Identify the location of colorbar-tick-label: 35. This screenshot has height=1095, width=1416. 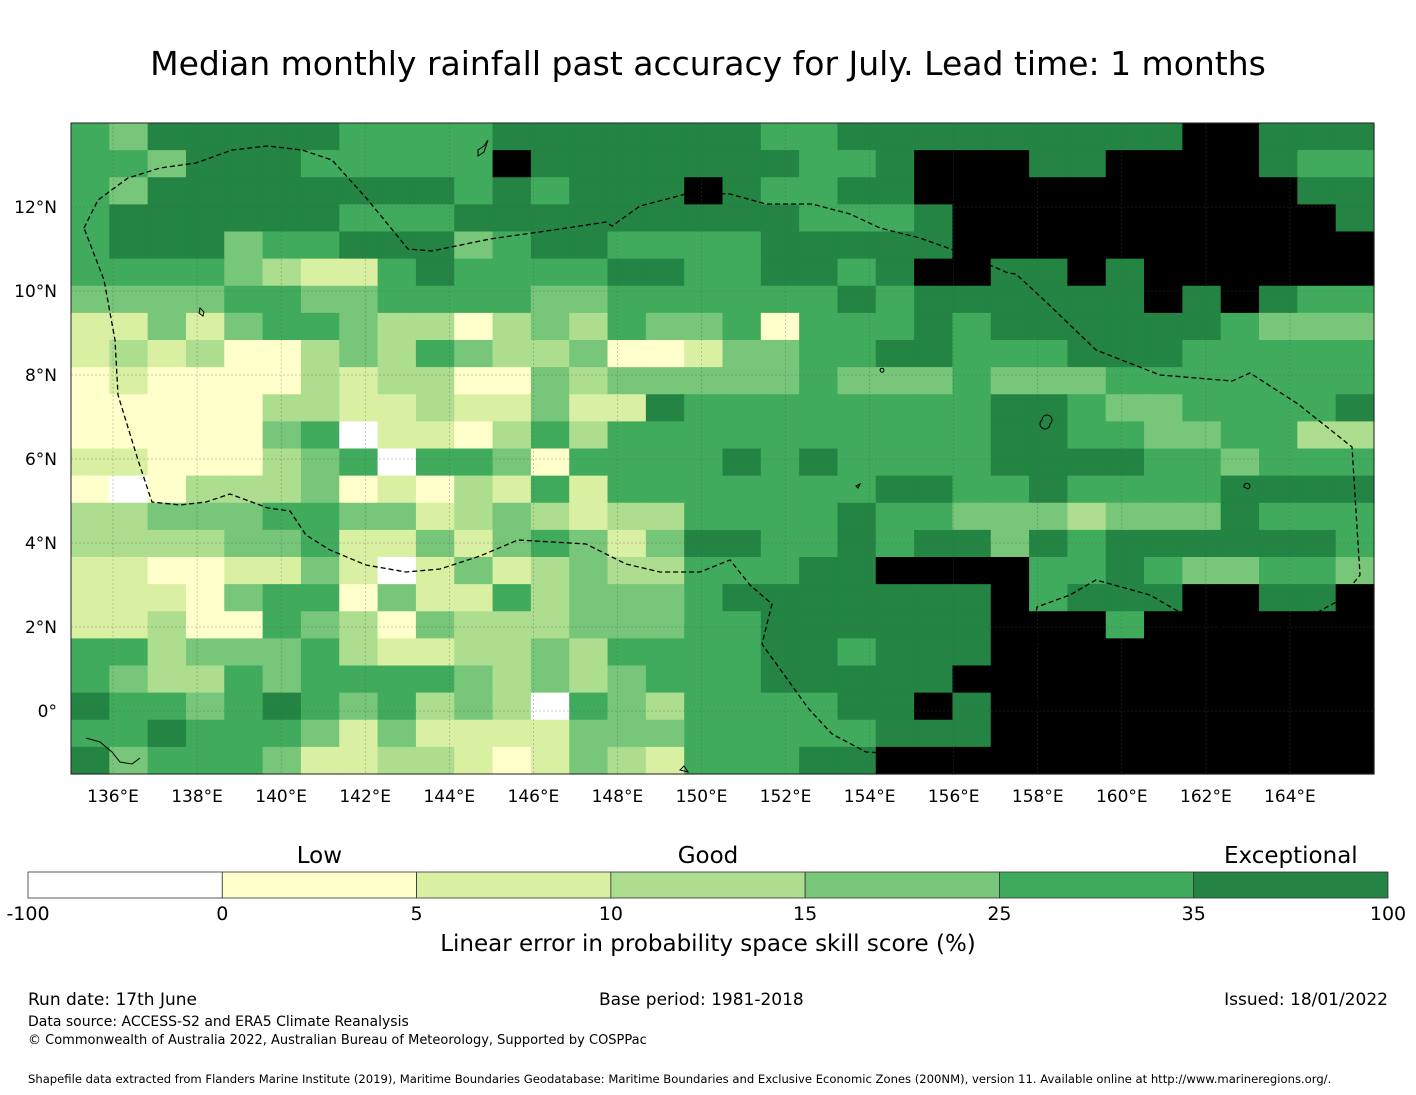
(1194, 914).